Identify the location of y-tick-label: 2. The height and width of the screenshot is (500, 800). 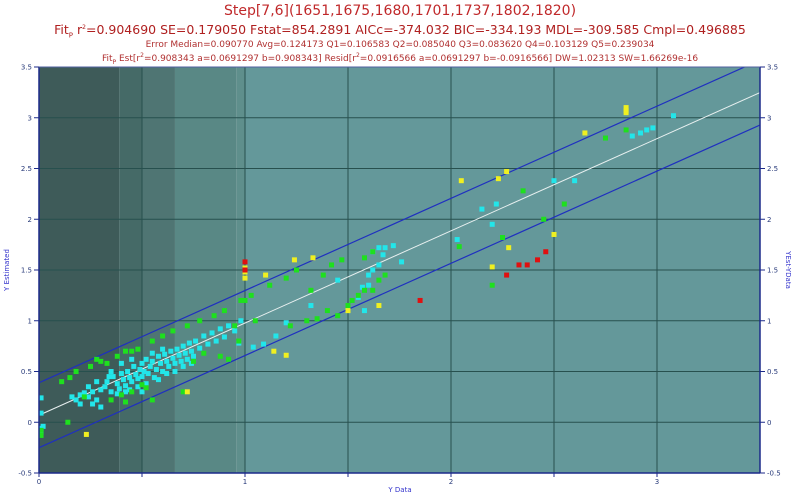
(30, 220).